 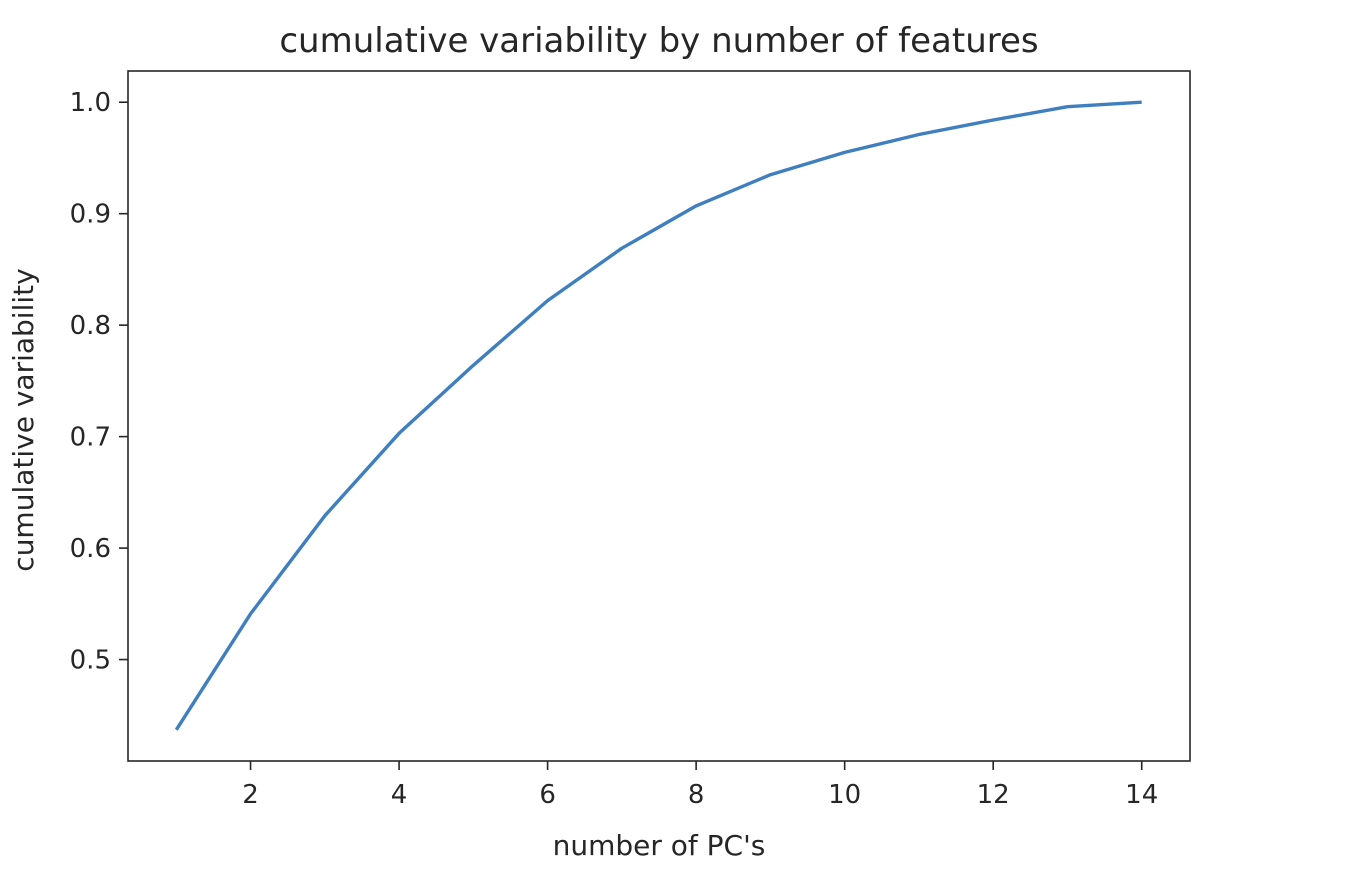 I want to click on y-axis-label: cumulative variability, so click(x=23, y=419).